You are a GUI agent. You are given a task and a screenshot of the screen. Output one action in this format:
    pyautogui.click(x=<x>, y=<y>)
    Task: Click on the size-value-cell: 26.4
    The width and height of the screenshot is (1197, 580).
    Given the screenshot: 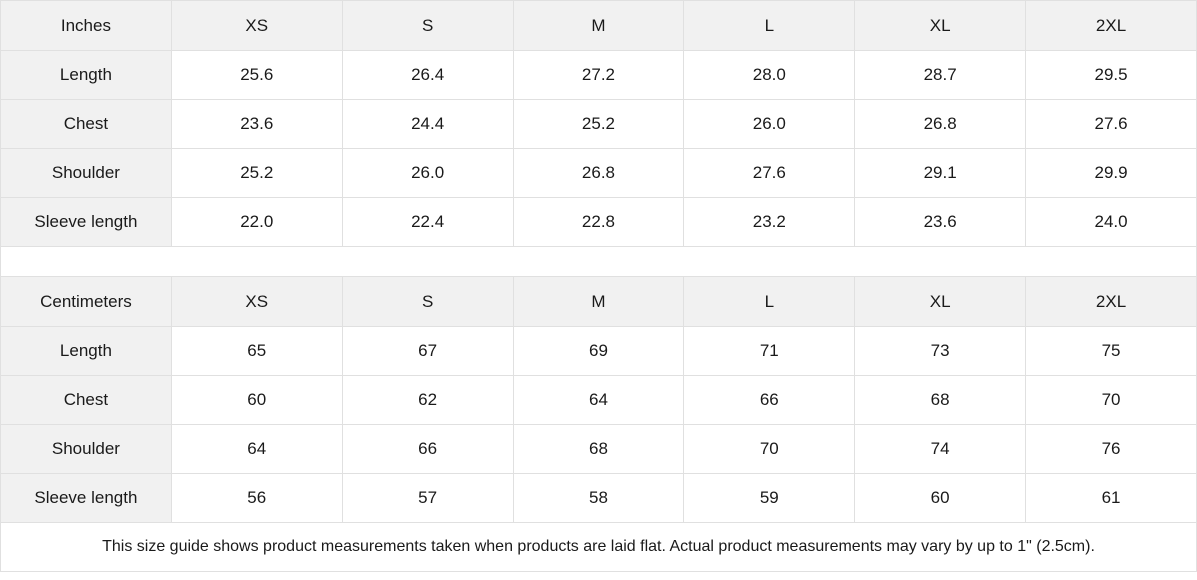 What is the action you would take?
    pyautogui.click(x=427, y=75)
    